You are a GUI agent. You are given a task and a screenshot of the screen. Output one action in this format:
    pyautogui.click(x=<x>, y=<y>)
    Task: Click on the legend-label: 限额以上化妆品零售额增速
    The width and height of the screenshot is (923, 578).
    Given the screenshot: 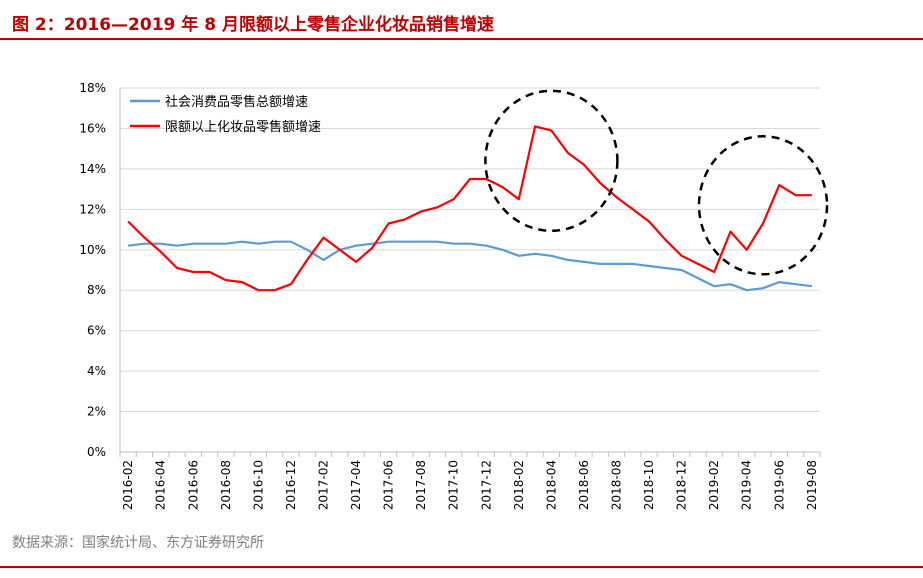 What is the action you would take?
    pyautogui.click(x=243, y=127)
    